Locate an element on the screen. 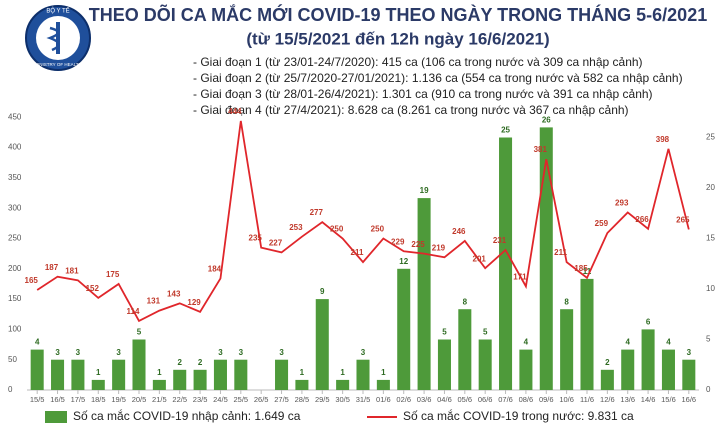 Image resolution: width=720 pixels, height=430 pixels. bar-value-label: 2 is located at coordinates (200, 362).